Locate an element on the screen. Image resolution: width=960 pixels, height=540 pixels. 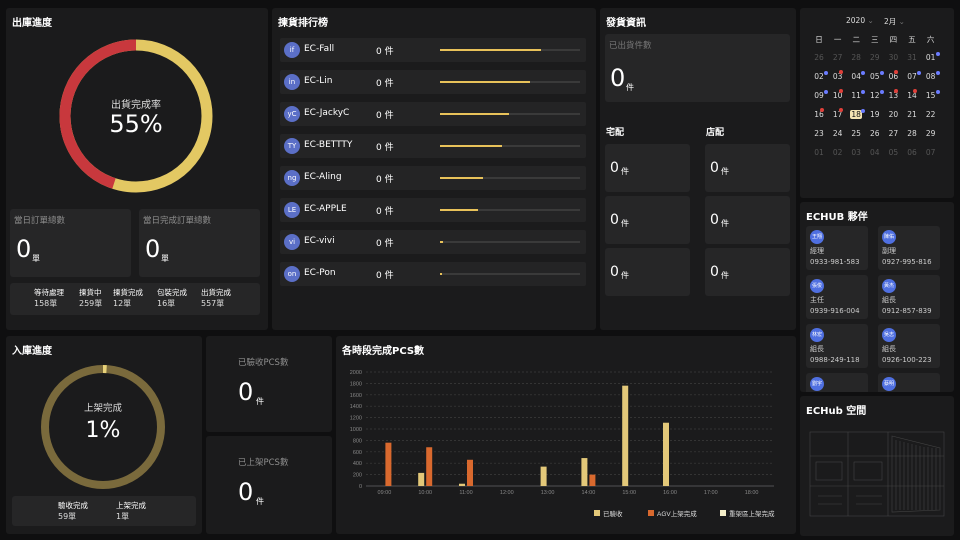
calendar-day: 08 is located at coordinates (930, 76).